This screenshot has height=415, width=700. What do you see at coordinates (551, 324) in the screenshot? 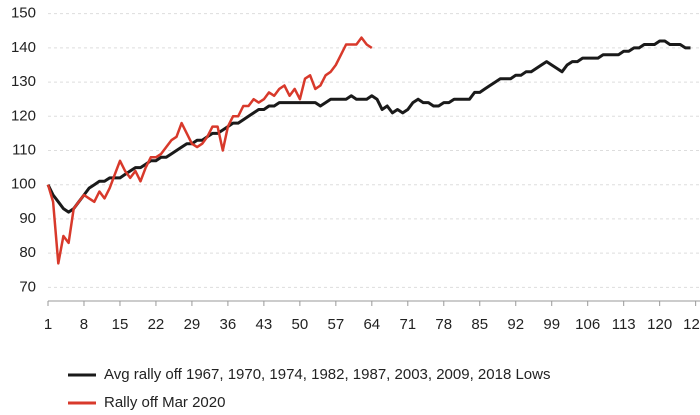
I see `x-tick-label: 99` at bounding box center [551, 324].